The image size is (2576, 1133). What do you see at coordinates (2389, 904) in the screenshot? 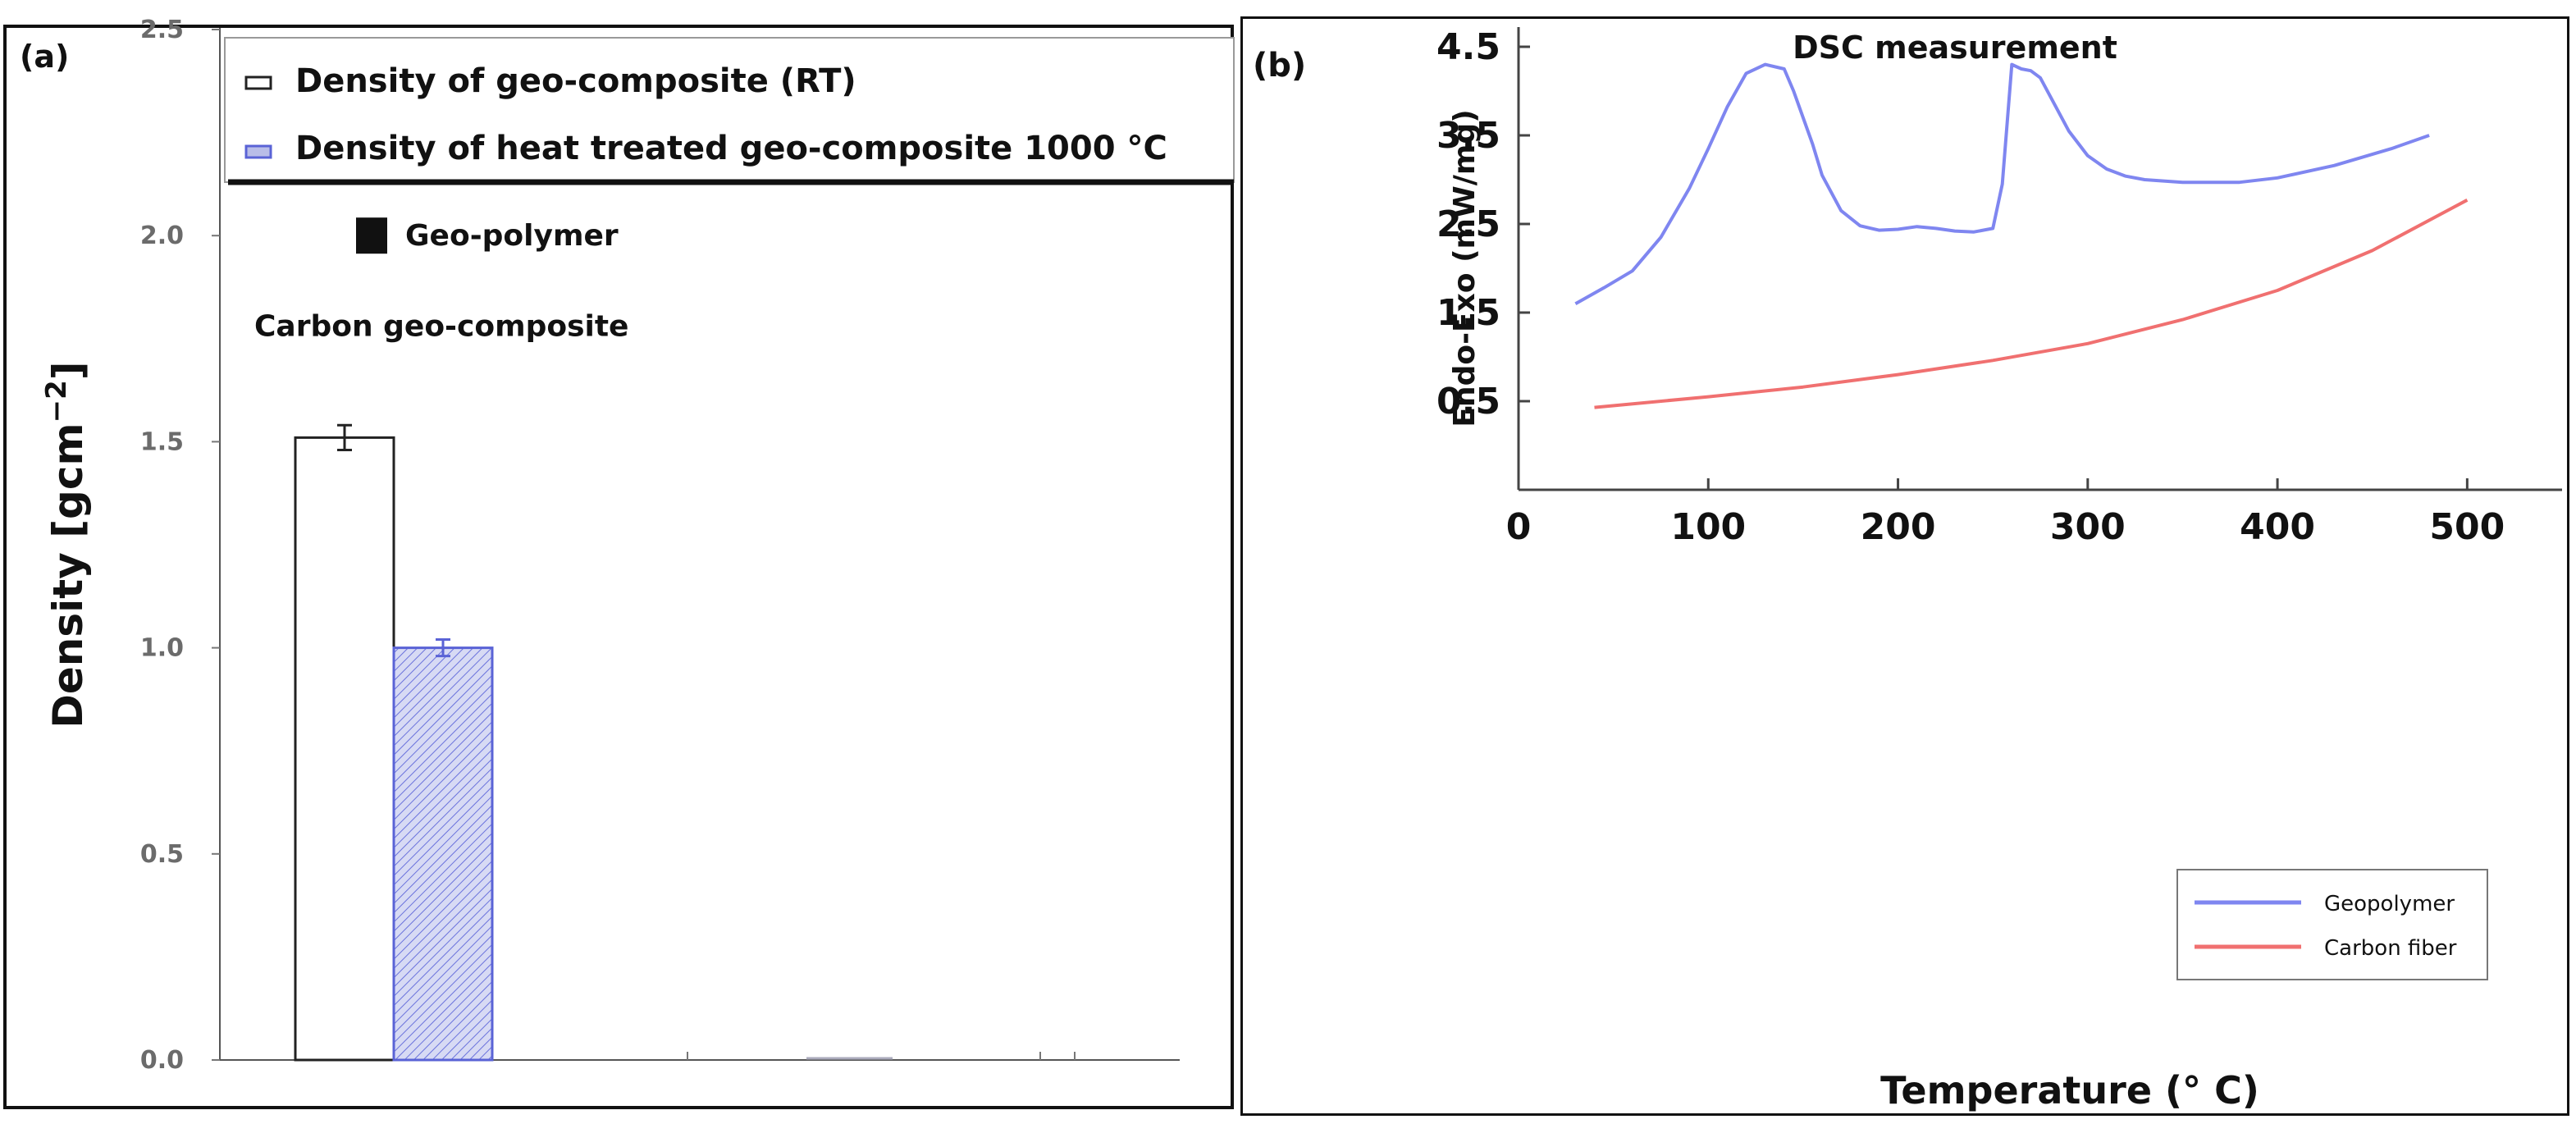
I see `legend-label-geopolymer: Geopolymer` at bounding box center [2389, 904].